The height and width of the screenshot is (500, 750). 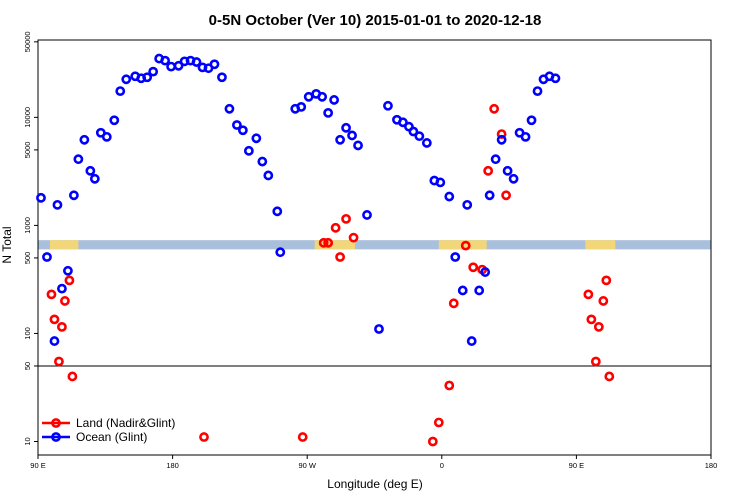 I want to click on x-tick-label: 90 W, so click(x=307, y=465).